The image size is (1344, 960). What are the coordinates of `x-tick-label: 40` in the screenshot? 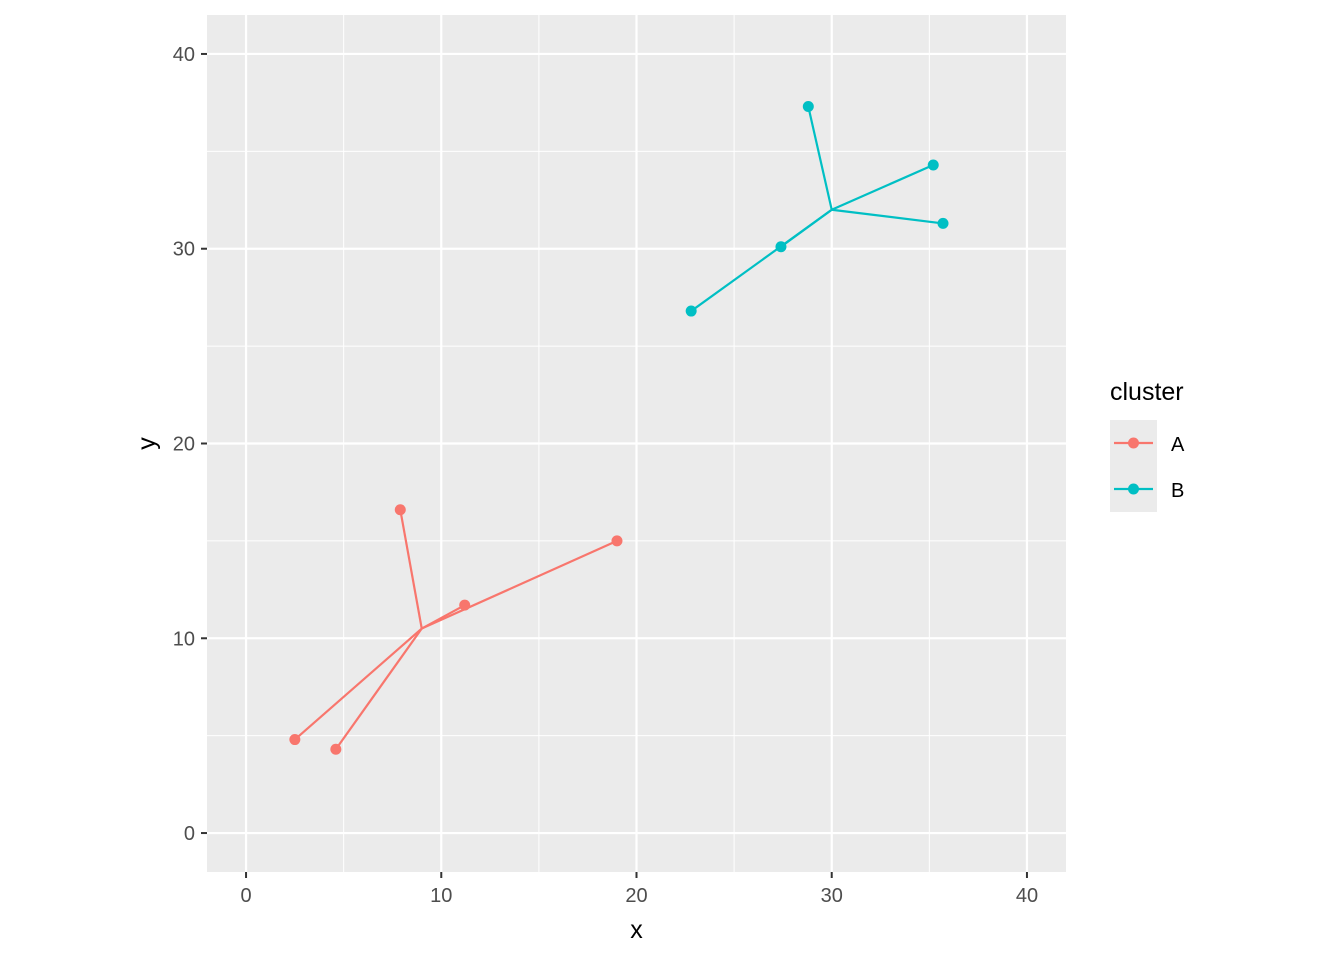 It's located at (1027, 896).